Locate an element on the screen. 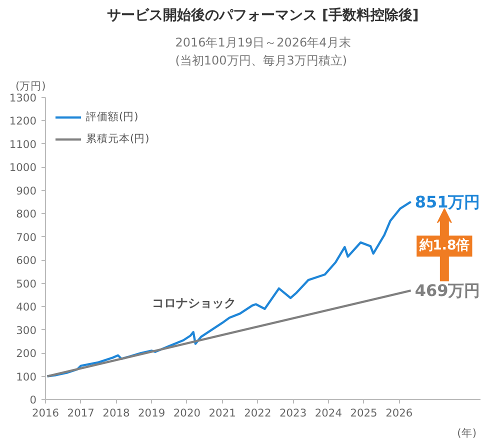 This screenshot has width=490, height=444. x-tick-label: 2021 is located at coordinates (222, 413).